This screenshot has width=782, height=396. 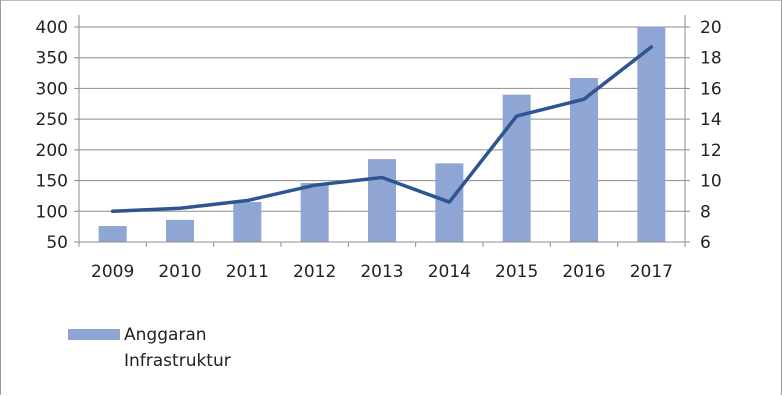 What do you see at coordinates (583, 272) in the screenshot?
I see `x-label-2016: 2016` at bounding box center [583, 272].